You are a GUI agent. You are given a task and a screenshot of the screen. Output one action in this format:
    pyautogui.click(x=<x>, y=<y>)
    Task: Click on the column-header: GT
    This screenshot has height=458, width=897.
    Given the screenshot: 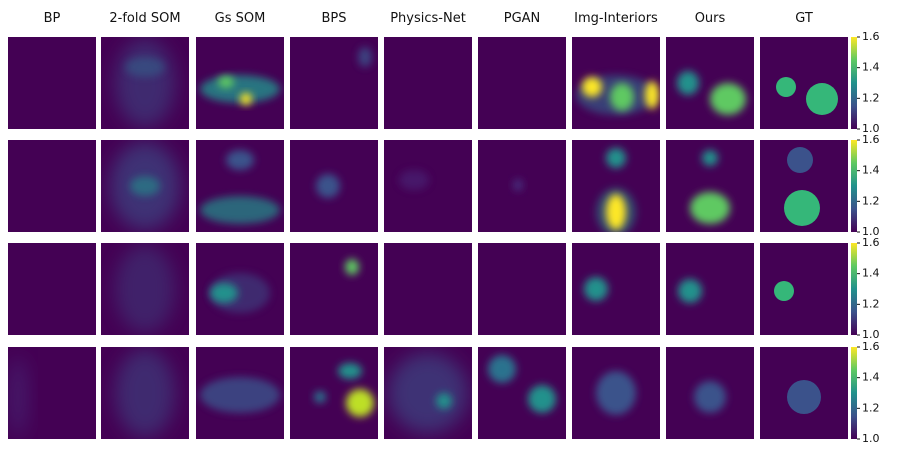 What is the action you would take?
    pyautogui.click(x=804, y=18)
    